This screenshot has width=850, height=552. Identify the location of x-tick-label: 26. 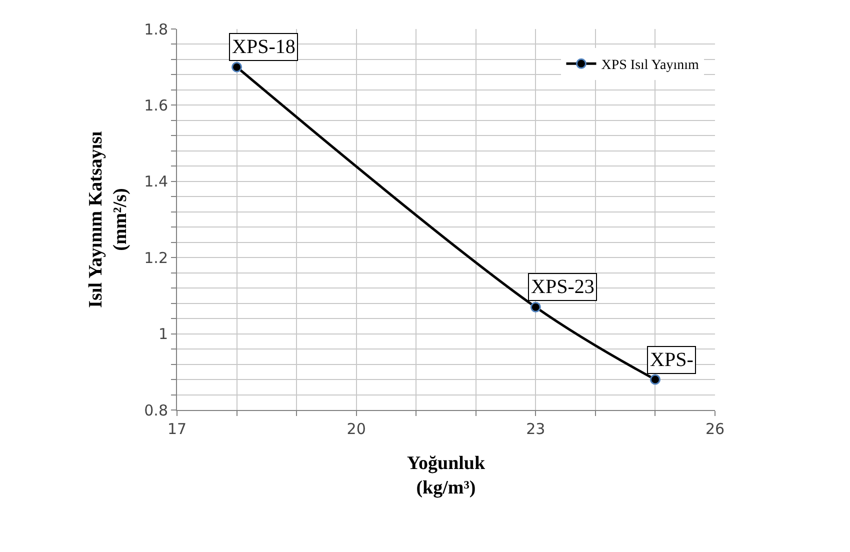
(715, 429).